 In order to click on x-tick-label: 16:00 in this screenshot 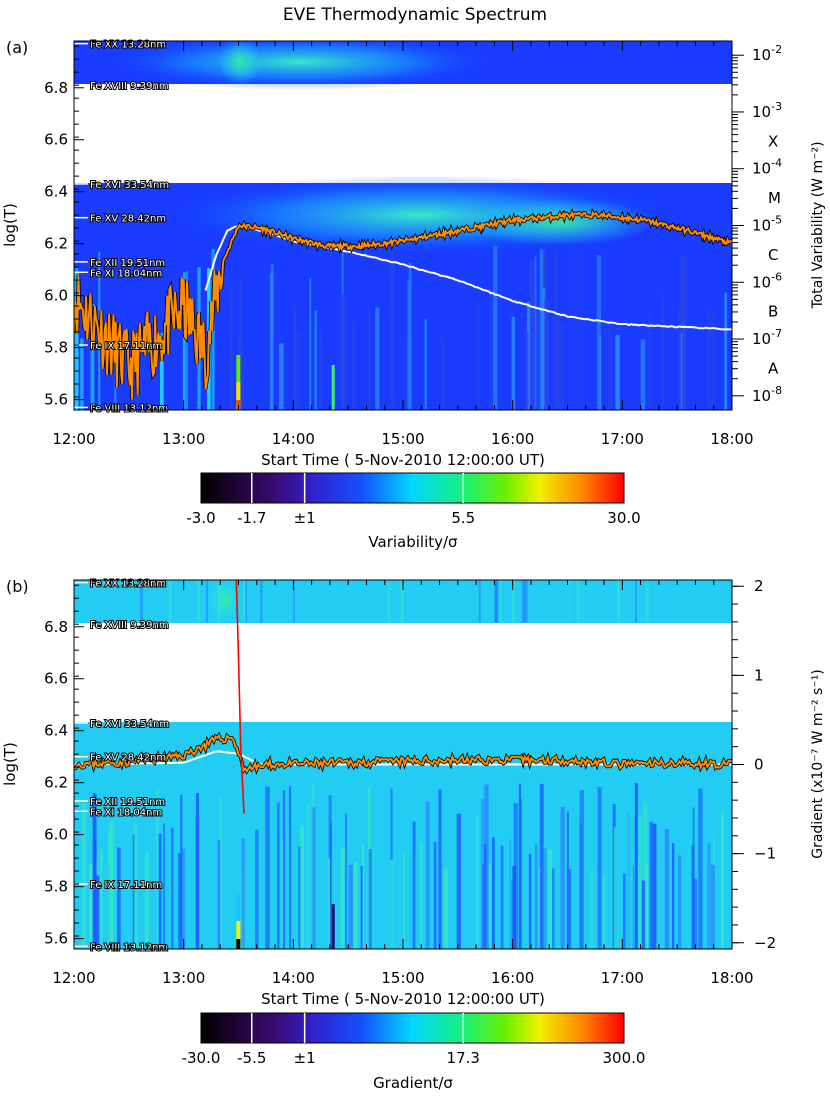, I will do `click(512, 978)`.